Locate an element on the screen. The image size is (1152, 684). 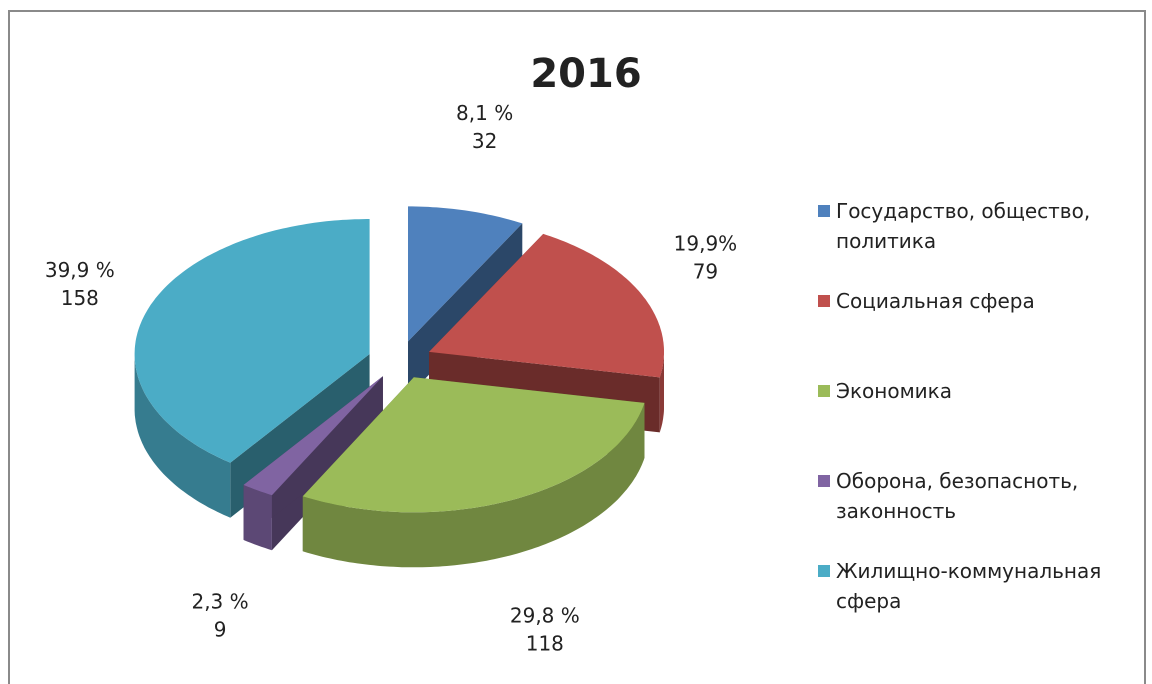
legend-label: Экономика is located at coordinates (894, 391).